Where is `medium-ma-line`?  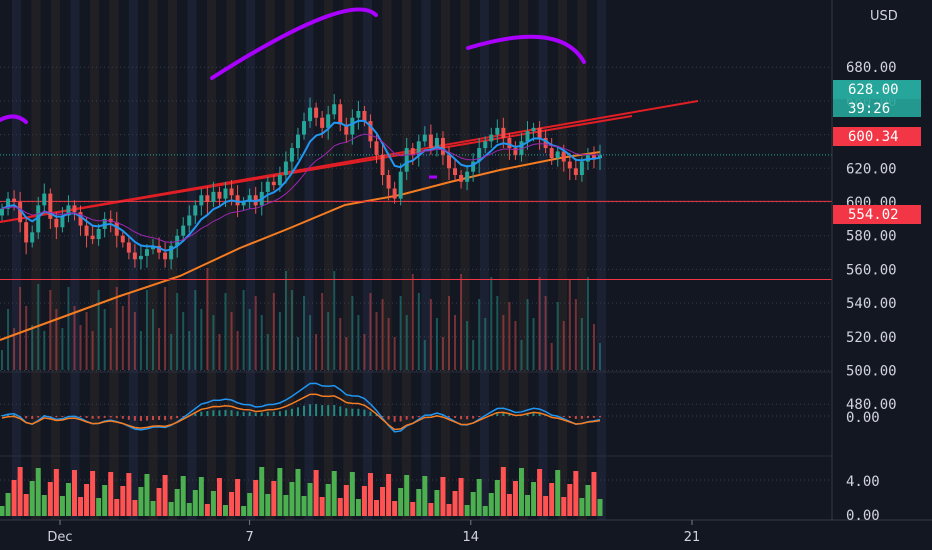
medium-ma-line is located at coordinates (301, 188).